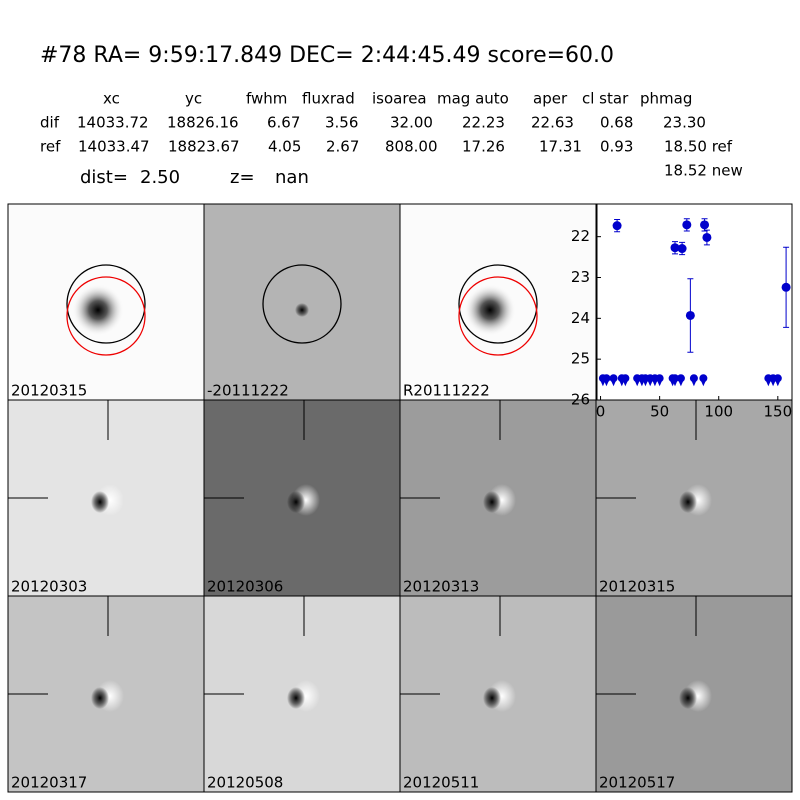  What do you see at coordinates (659, 412) in the screenshot?
I see `x-tick-label: 50` at bounding box center [659, 412].